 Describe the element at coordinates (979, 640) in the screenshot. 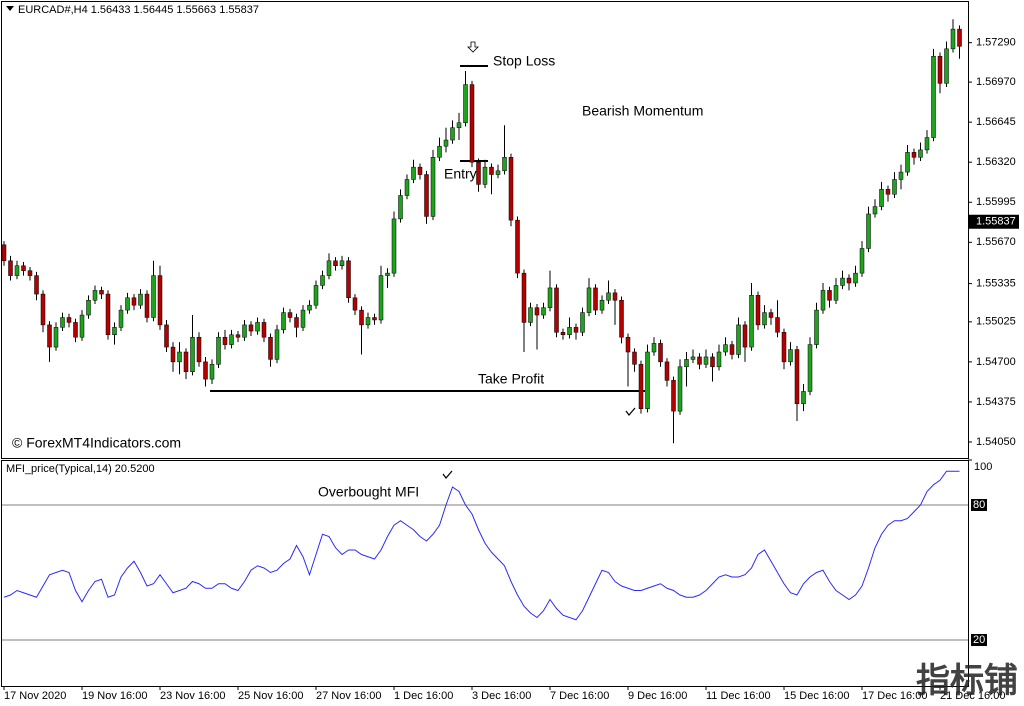

I see `y-tick-label: 20` at that location.